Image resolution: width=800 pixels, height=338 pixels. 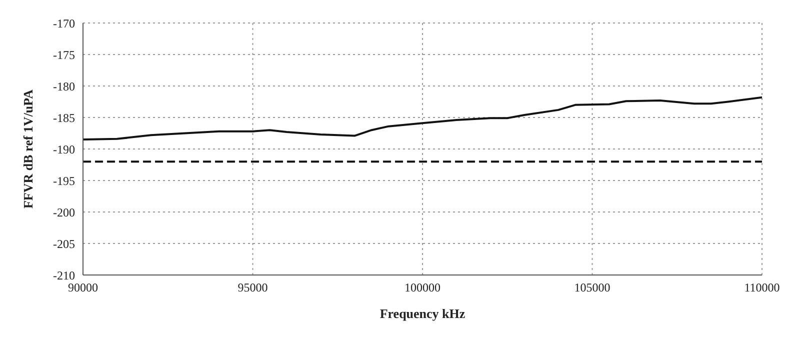 What do you see at coordinates (253, 287) in the screenshot?
I see `x-tick-label: 95000` at bounding box center [253, 287].